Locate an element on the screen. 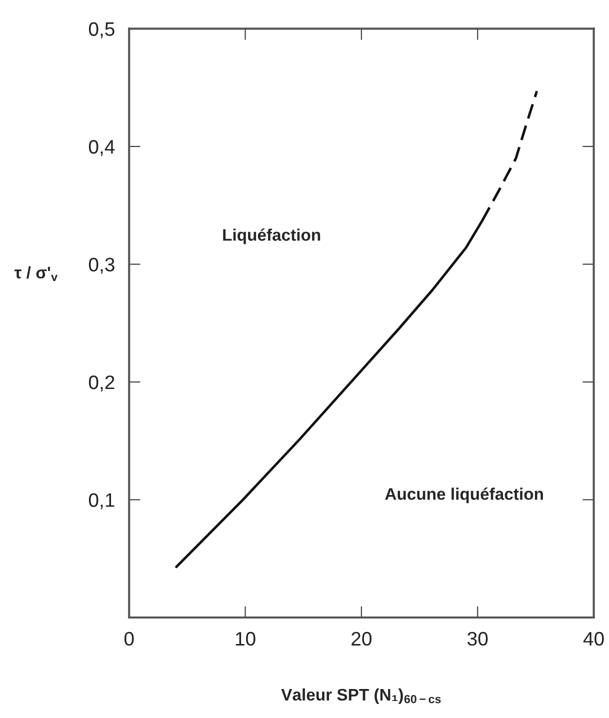 This screenshot has height=718, width=609. y-axis-title: τ / σ'$_{v}$ is located at coordinates (36, 273).